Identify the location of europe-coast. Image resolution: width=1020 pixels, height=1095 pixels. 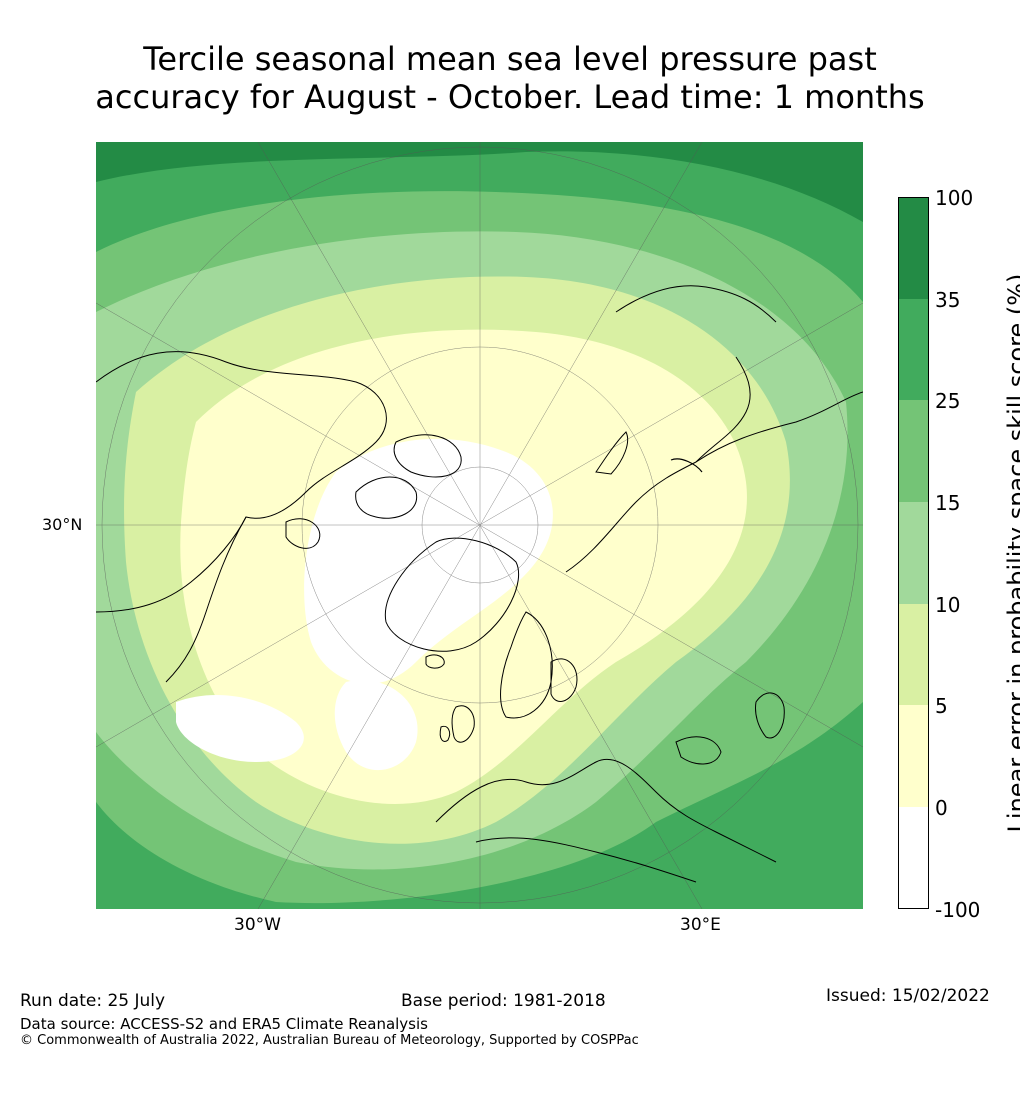
(606, 810).